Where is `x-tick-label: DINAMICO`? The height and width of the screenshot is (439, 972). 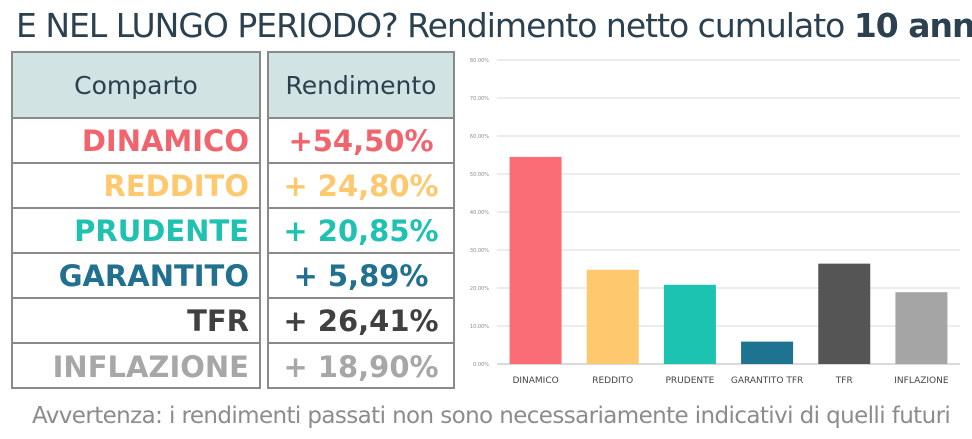
x-tick-label: DINAMICO is located at coordinates (535, 381).